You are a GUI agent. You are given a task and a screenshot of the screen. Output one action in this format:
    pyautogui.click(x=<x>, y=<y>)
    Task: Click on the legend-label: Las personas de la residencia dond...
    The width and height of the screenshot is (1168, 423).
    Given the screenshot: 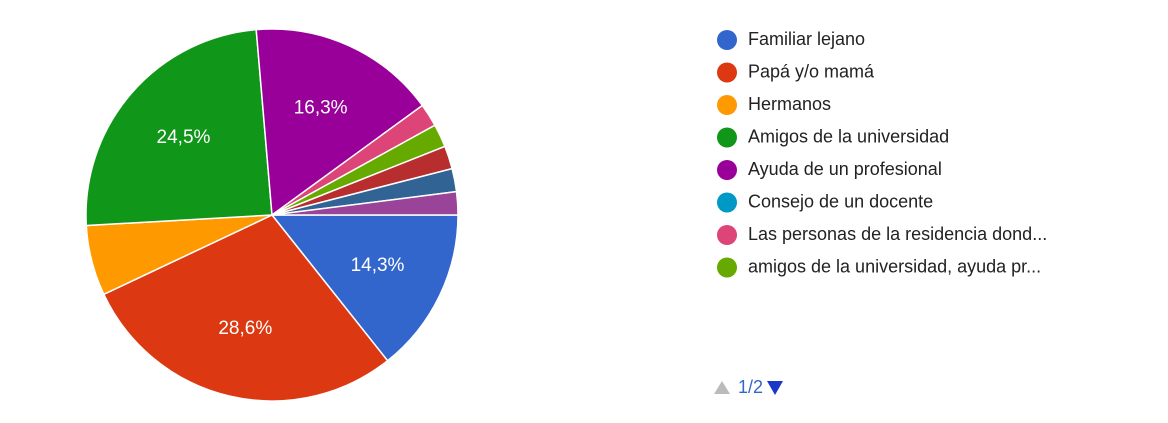 What is the action you would take?
    pyautogui.click(x=897, y=234)
    